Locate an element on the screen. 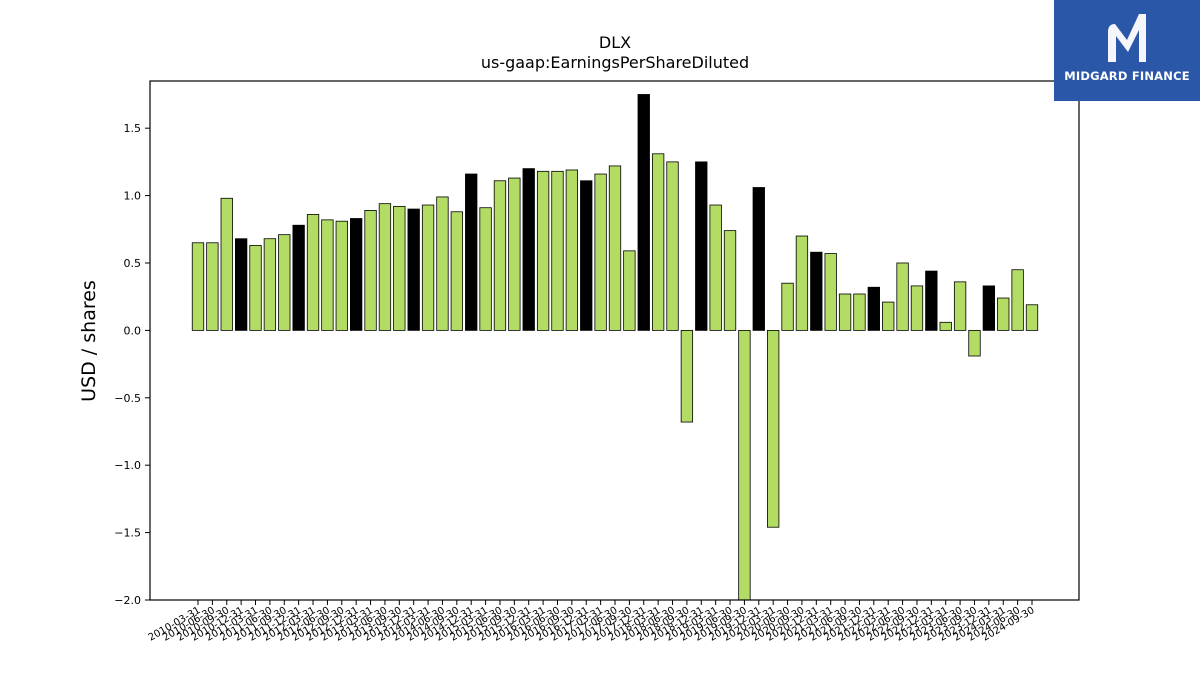 The image size is (1200, 675). y-tick-label: −0.5 is located at coordinates (127, 398).